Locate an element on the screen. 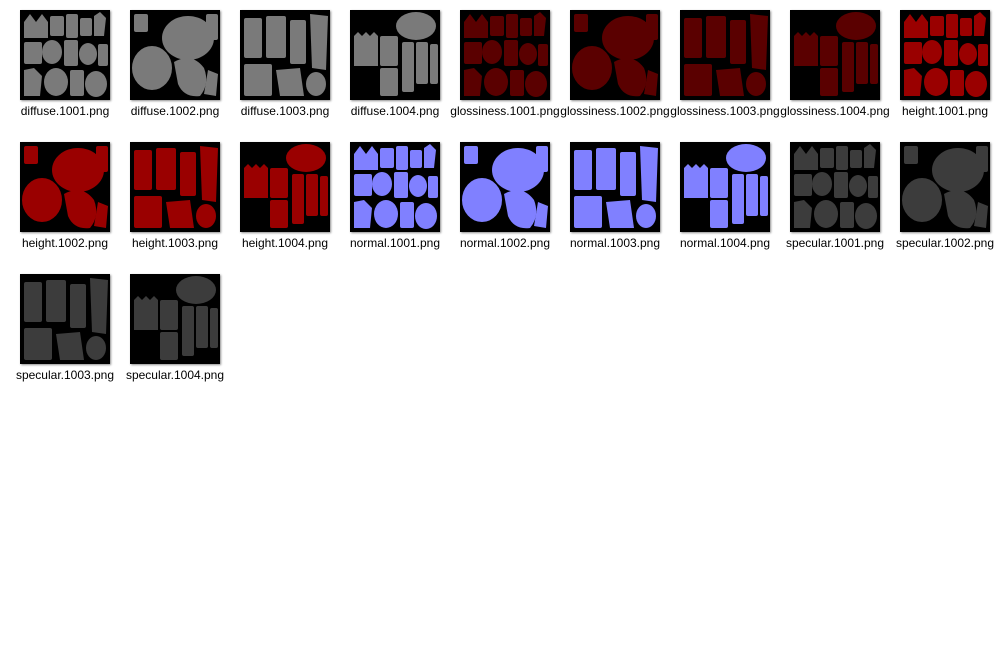 Image resolution: width=1008 pixels, height=660 pixels. file-item: glossiness.1001.png is located at coordinates (505, 76).